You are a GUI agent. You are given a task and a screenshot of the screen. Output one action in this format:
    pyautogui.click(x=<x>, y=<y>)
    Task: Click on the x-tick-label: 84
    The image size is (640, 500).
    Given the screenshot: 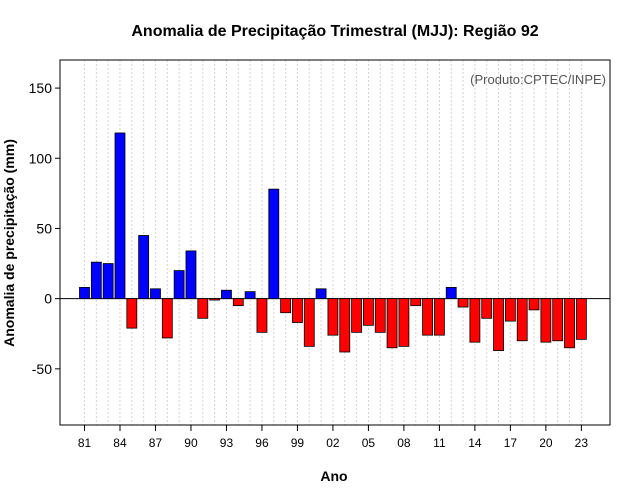 What is the action you would take?
    pyautogui.click(x=120, y=443)
    